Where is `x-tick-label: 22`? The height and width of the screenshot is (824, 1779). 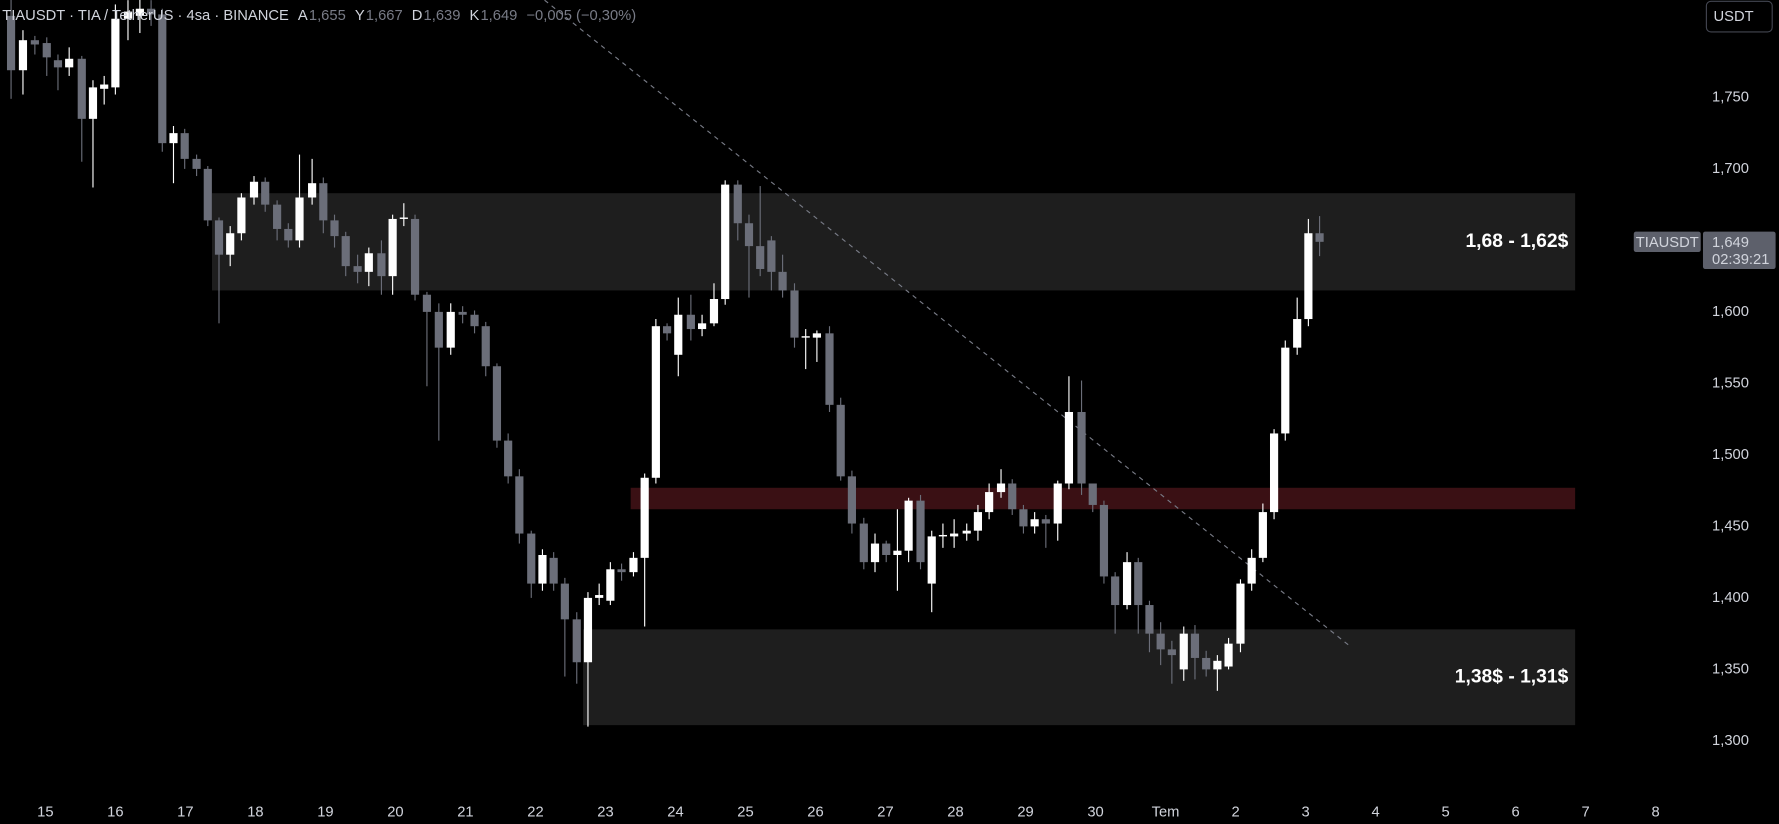
x-tick-label: 22 is located at coordinates (535, 812).